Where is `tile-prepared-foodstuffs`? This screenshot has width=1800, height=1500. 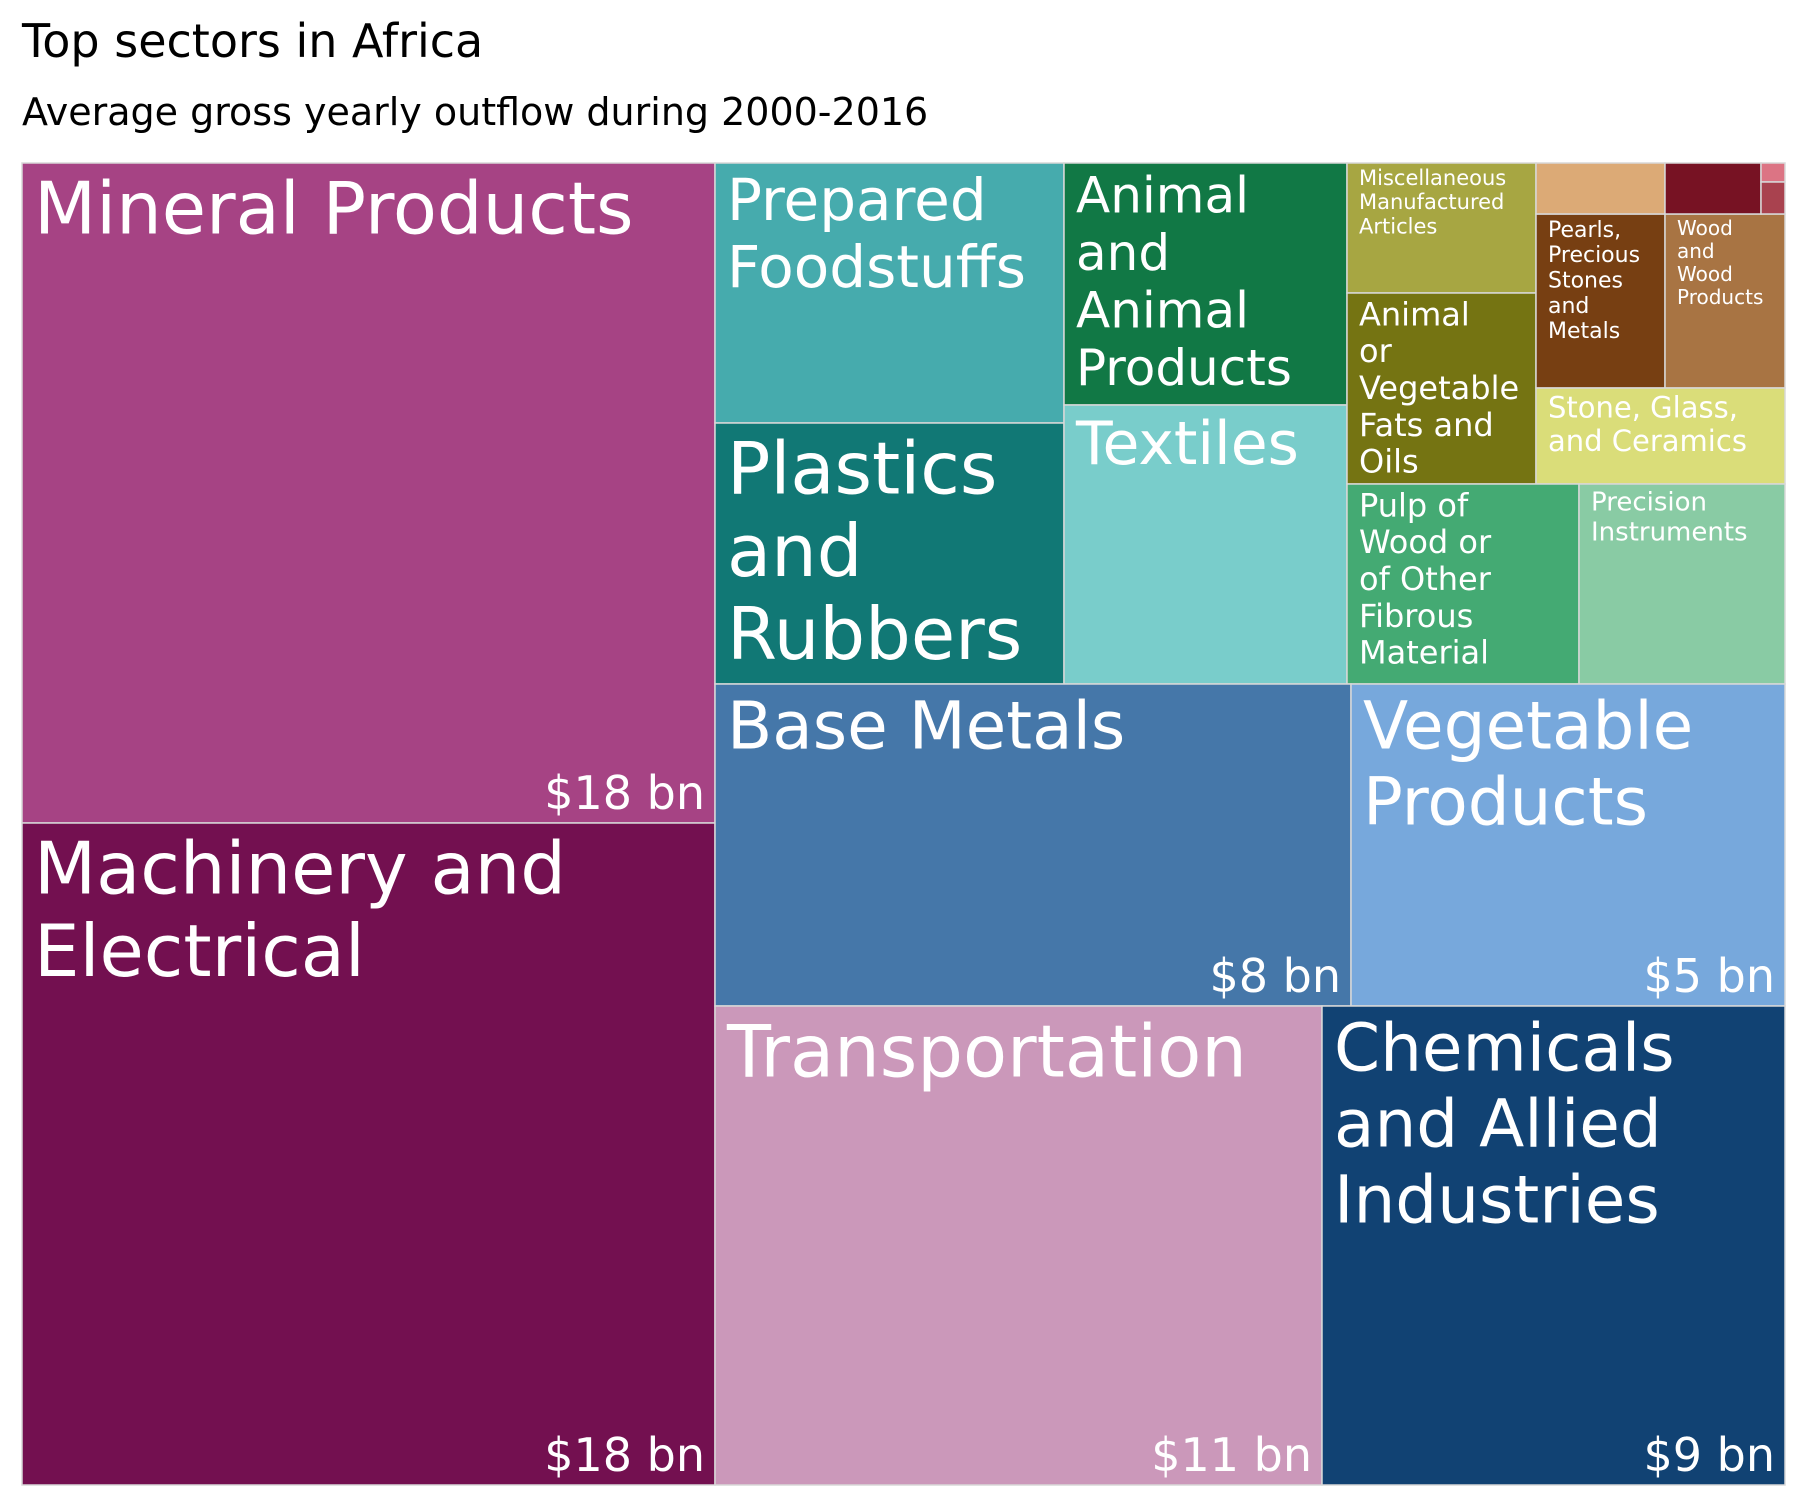
tile-prepared-foodstuffs is located at coordinates (889, 293).